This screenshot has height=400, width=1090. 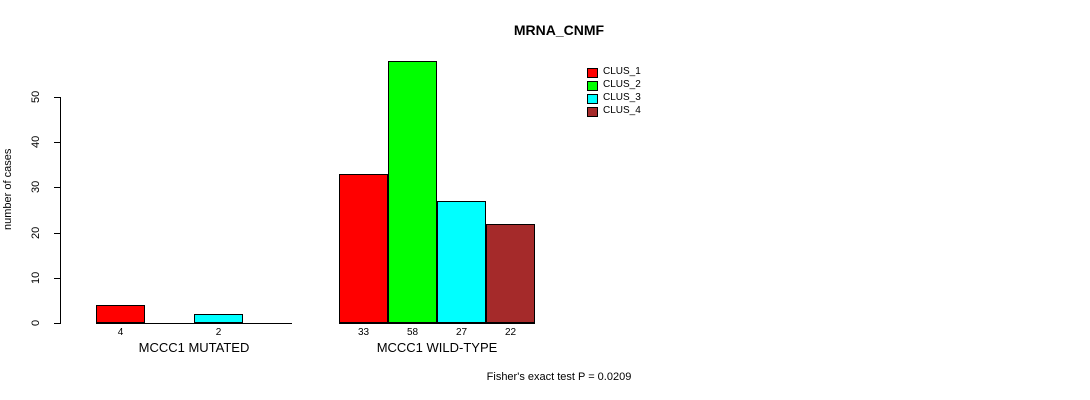 What do you see at coordinates (510, 332) in the screenshot?
I see `bar-value-label: 22` at bounding box center [510, 332].